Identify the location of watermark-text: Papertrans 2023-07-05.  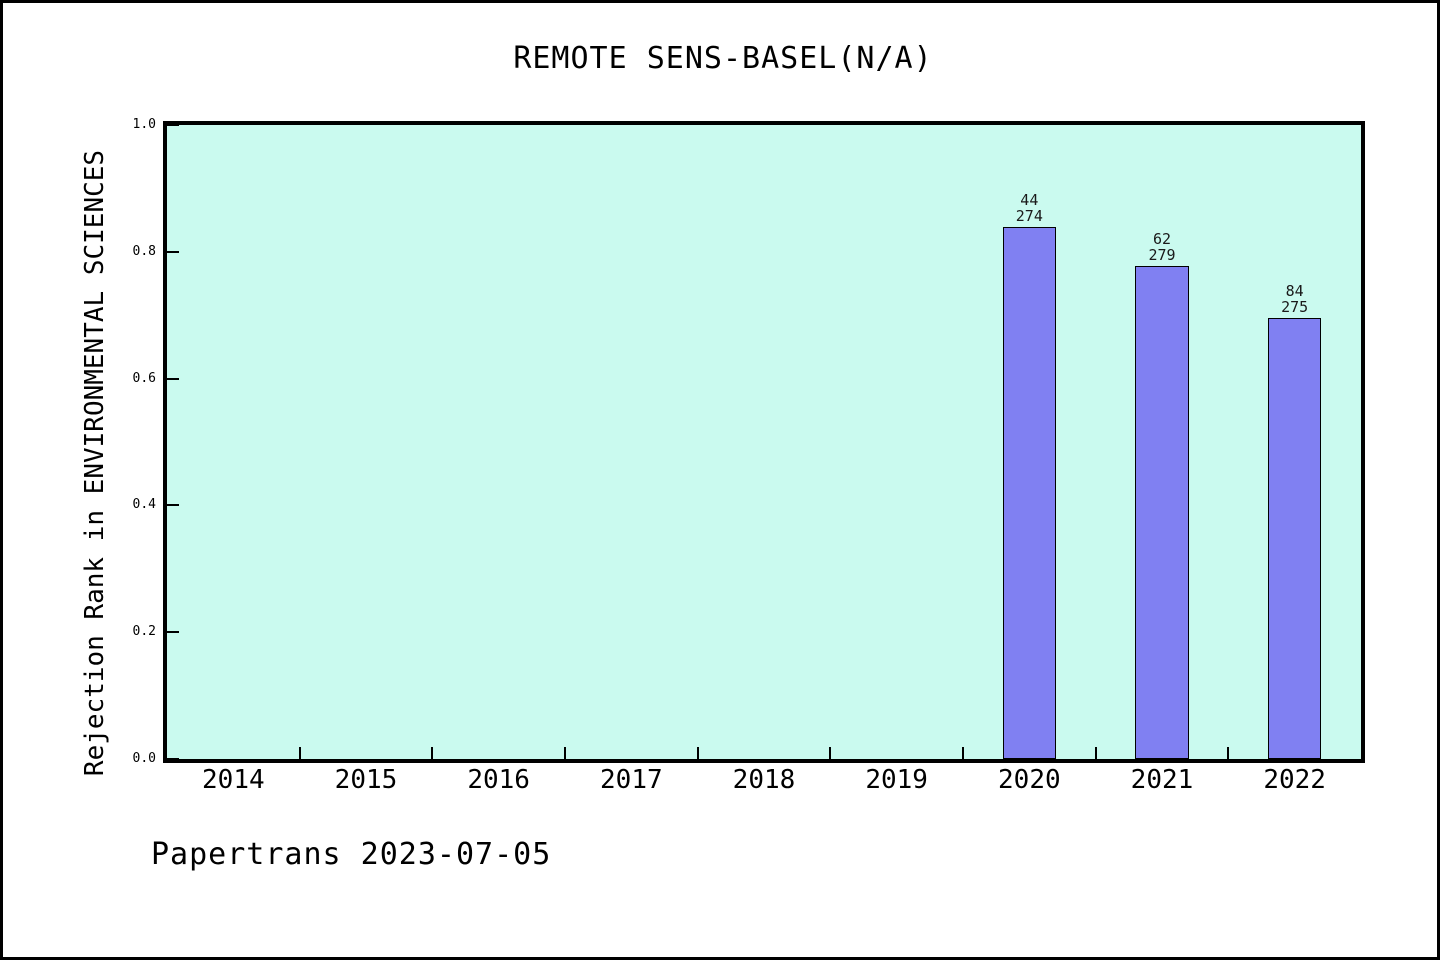
(351, 854).